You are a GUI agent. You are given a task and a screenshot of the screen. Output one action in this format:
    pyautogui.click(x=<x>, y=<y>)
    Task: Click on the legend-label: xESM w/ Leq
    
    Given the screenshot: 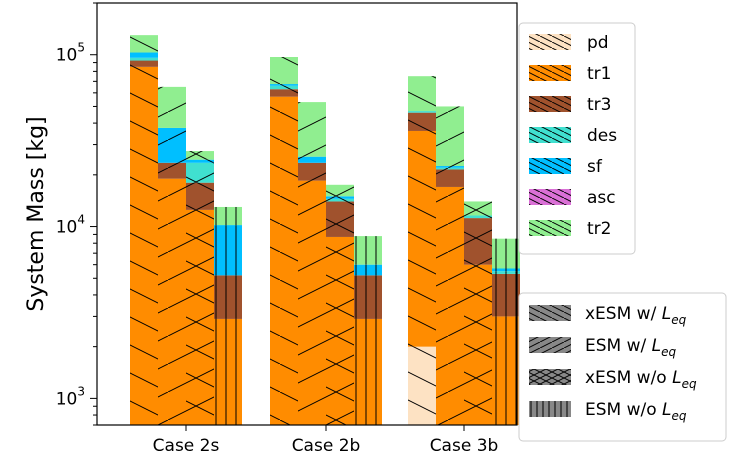 What is the action you would take?
    pyautogui.click(x=636, y=315)
    